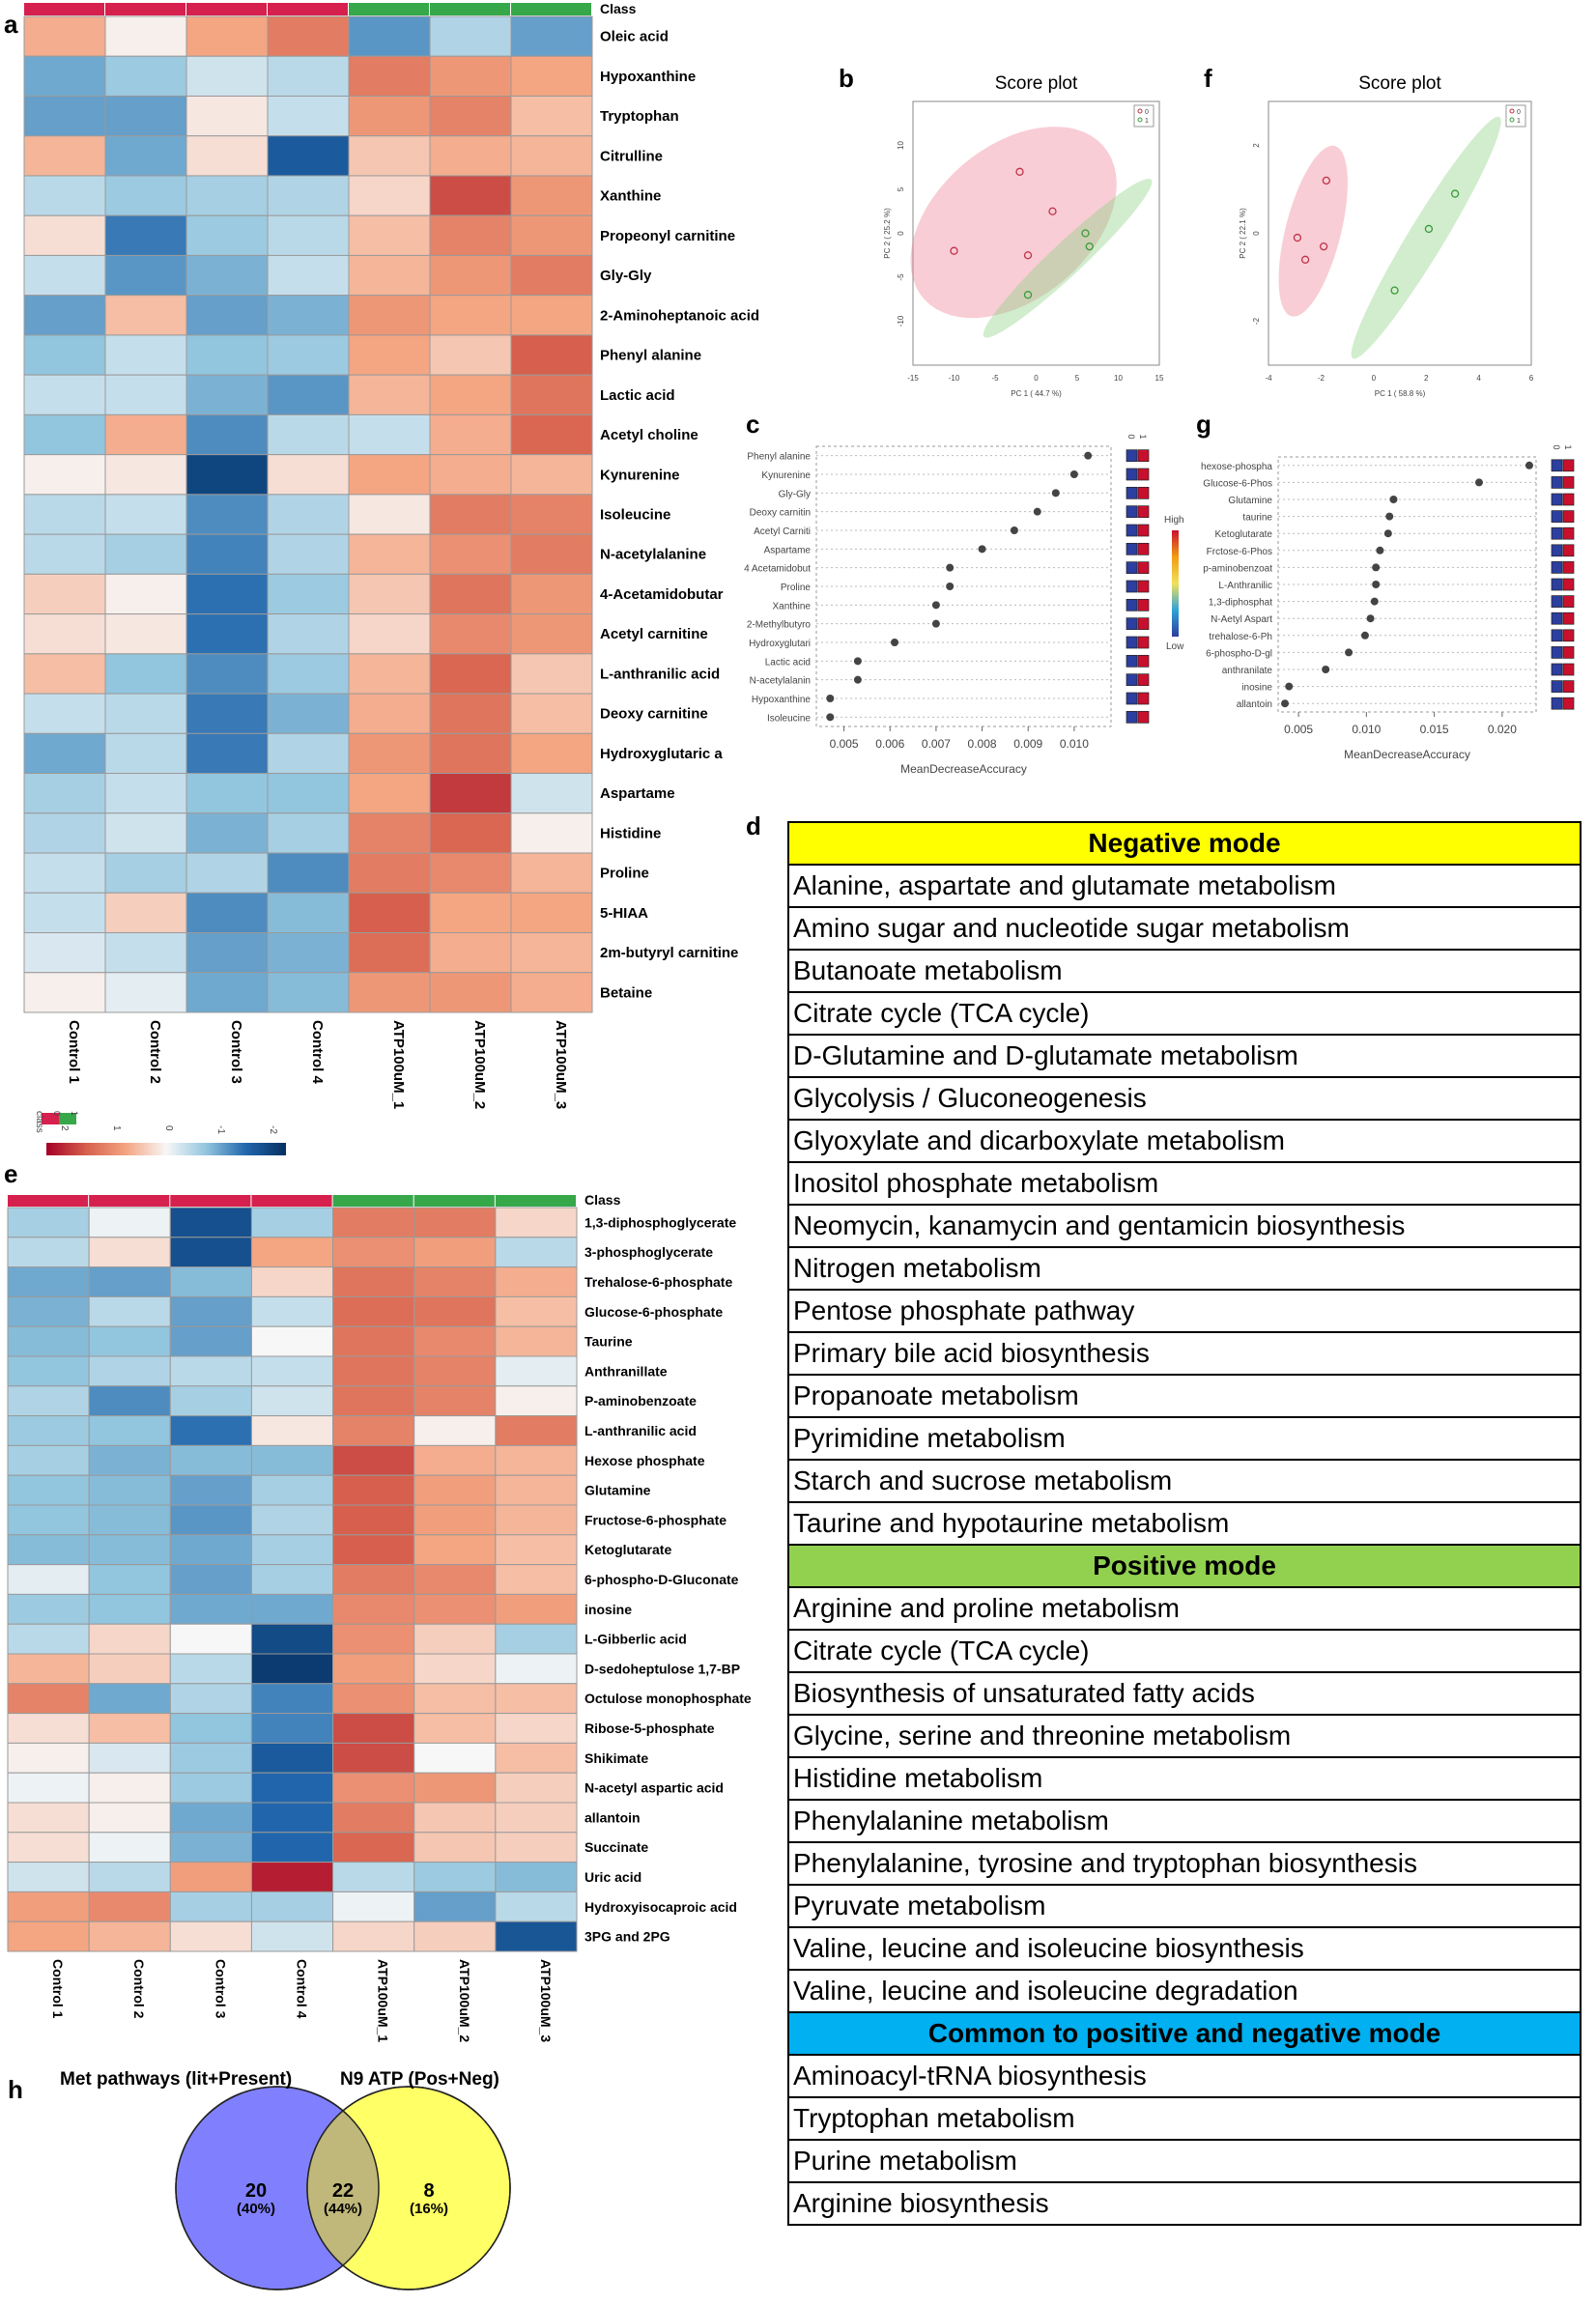  I want to click on row-label: D-sedoheptulose 1,7-BP, so click(662, 1668).